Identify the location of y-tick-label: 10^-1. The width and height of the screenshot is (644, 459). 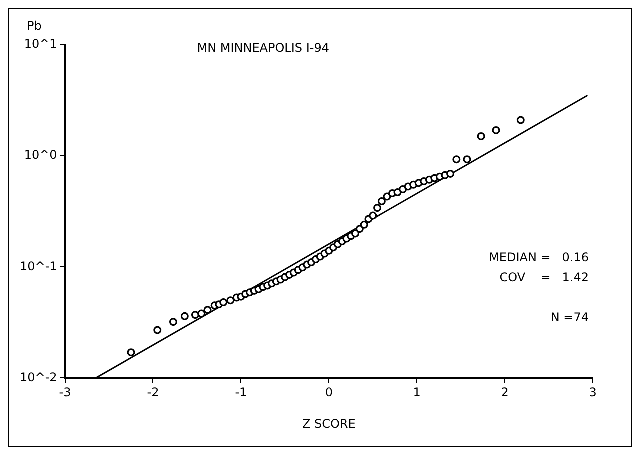
(39, 266).